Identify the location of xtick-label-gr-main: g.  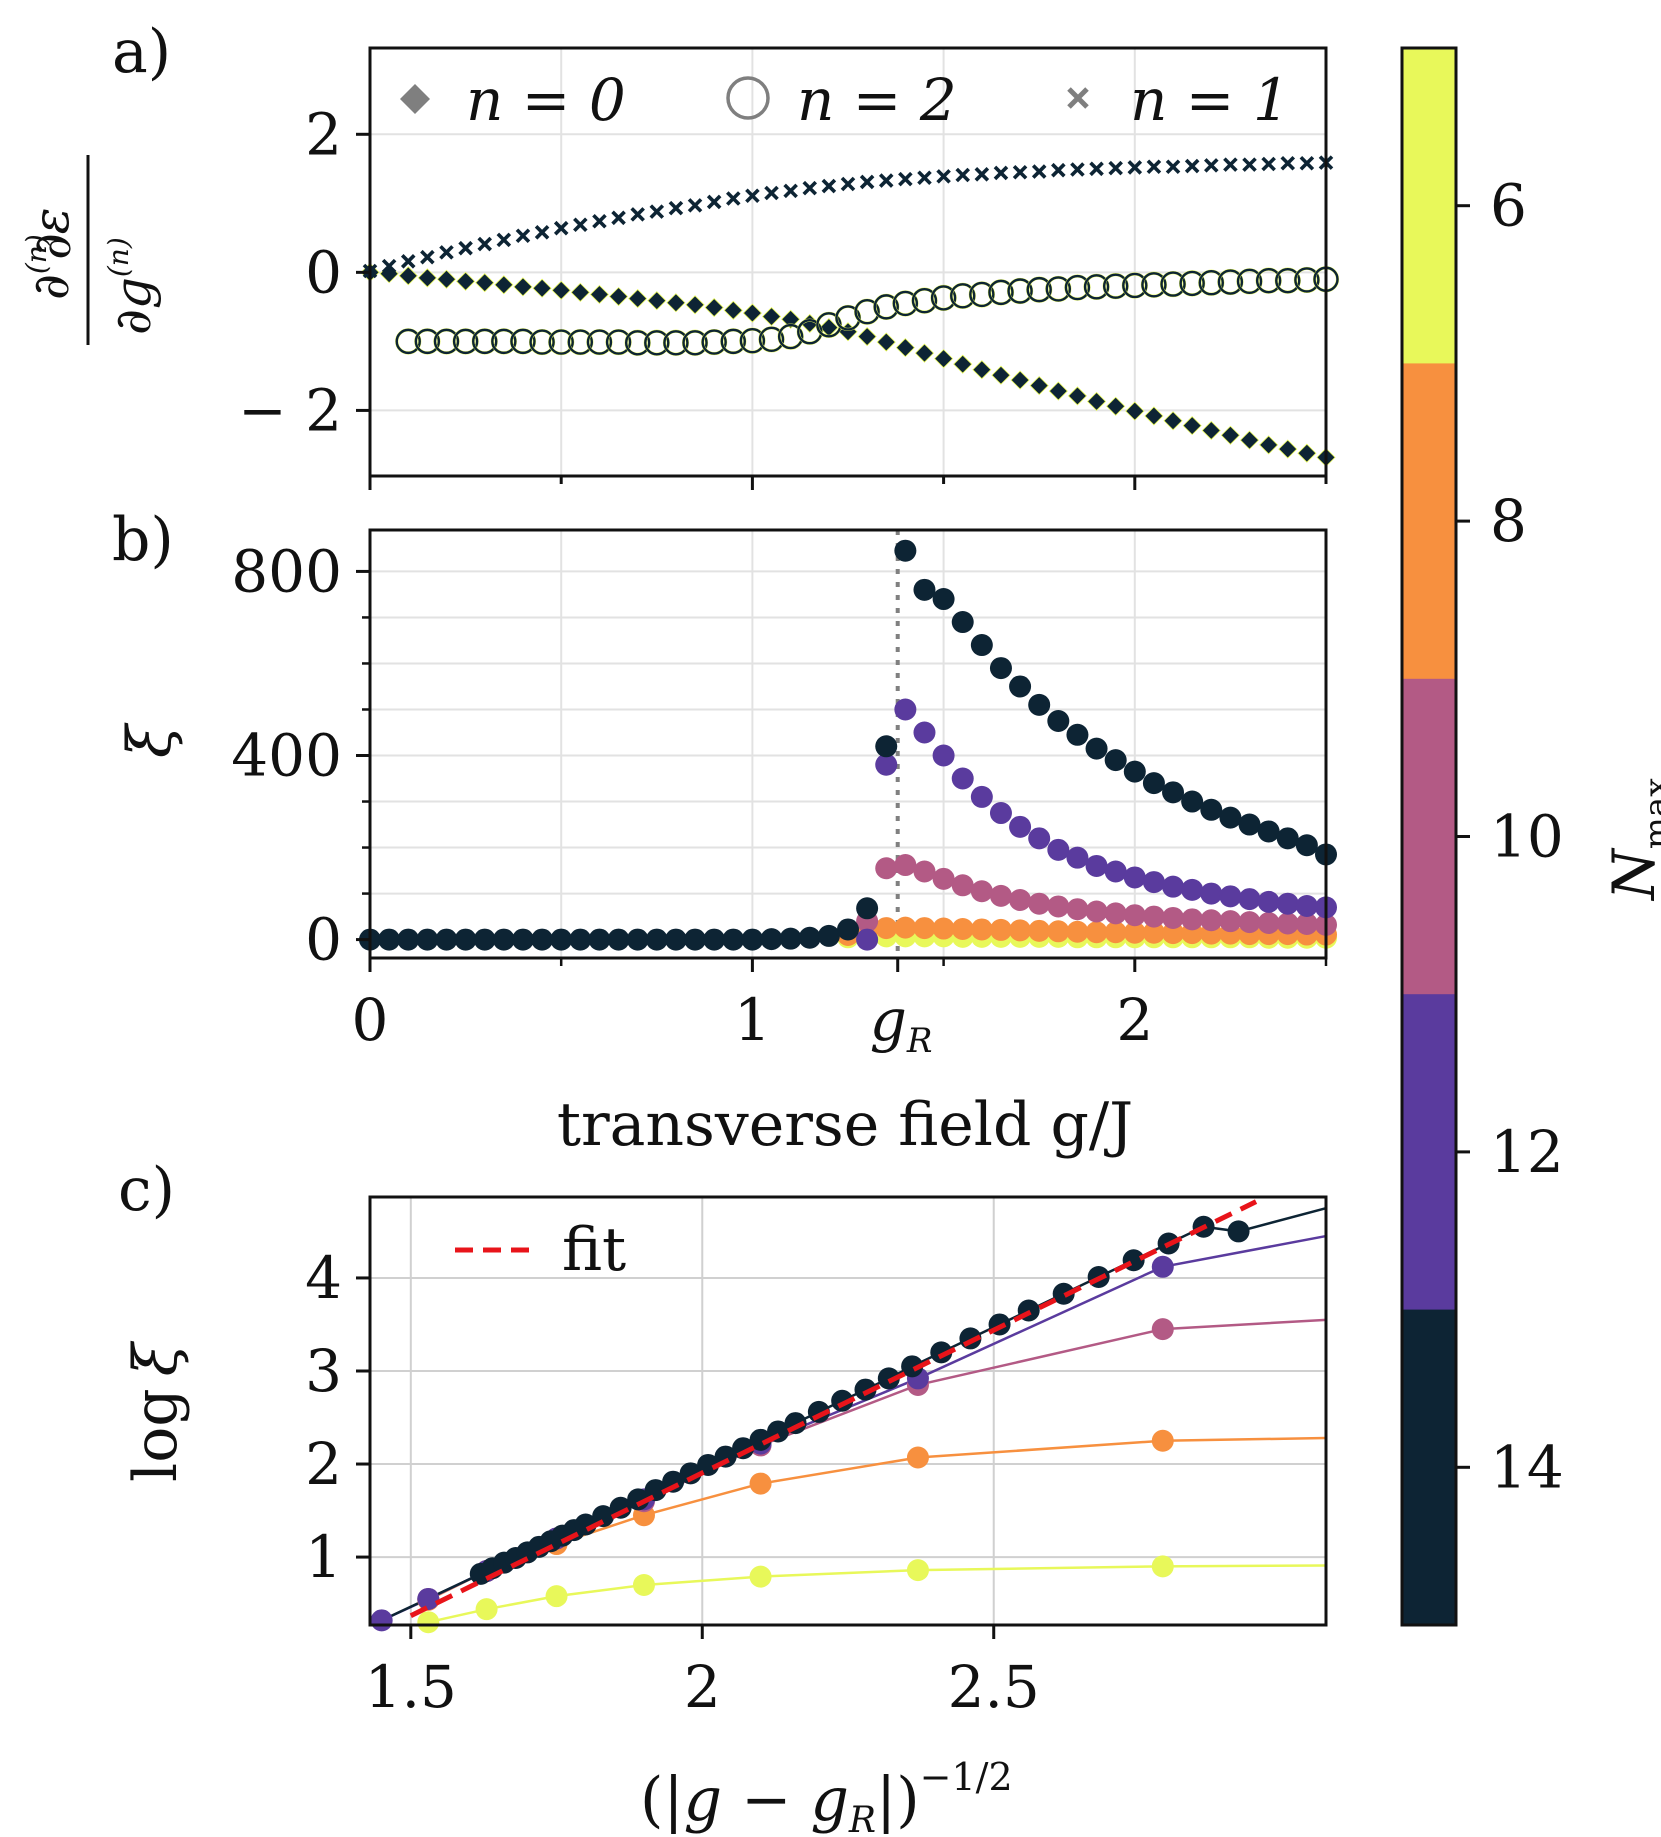
(888, 1020).